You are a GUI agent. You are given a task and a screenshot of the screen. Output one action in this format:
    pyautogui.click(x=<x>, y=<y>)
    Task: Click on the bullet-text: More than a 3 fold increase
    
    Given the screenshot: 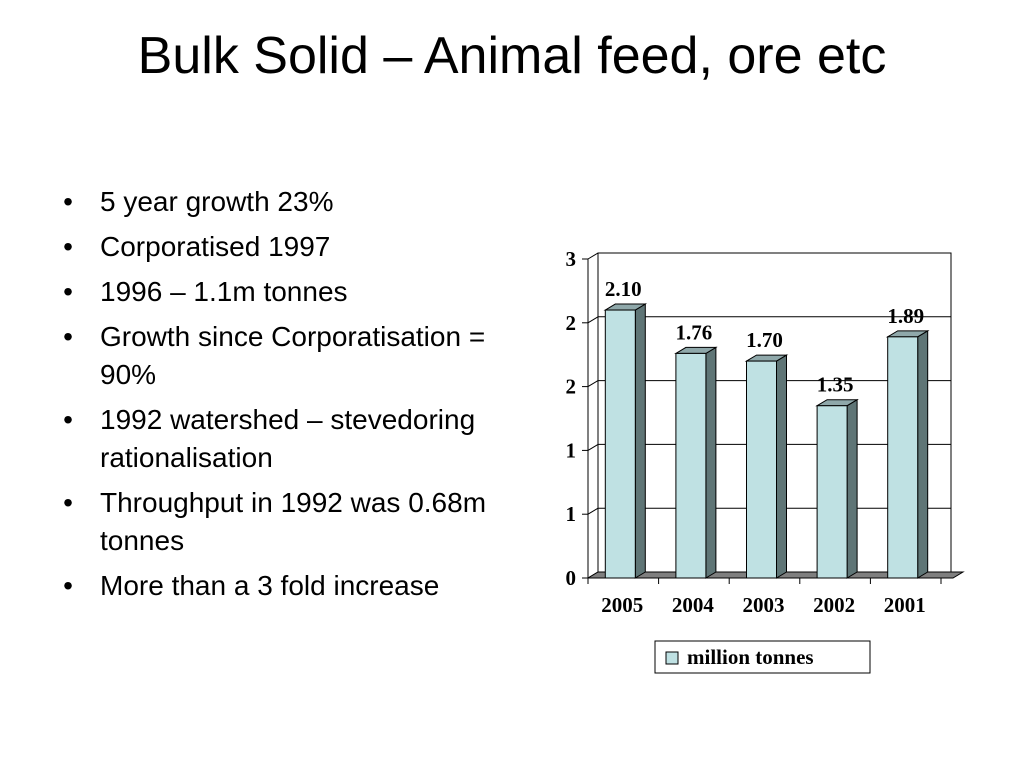 What is the action you would take?
    pyautogui.click(x=270, y=585)
    